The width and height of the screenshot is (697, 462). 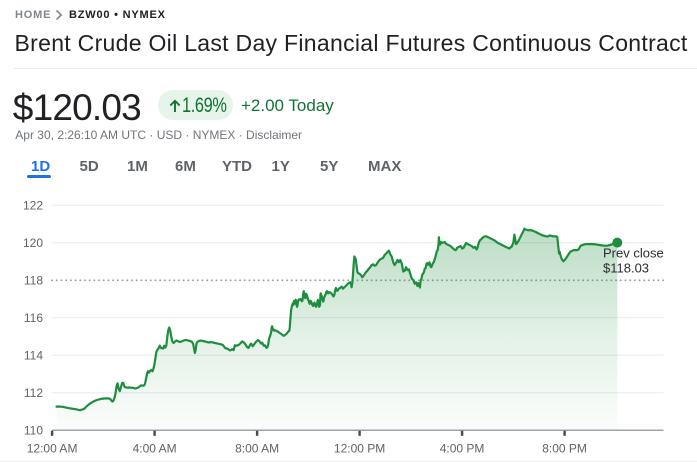 What do you see at coordinates (257, 449) in the screenshot?
I see `svg-text: 8:00 AM` at bounding box center [257, 449].